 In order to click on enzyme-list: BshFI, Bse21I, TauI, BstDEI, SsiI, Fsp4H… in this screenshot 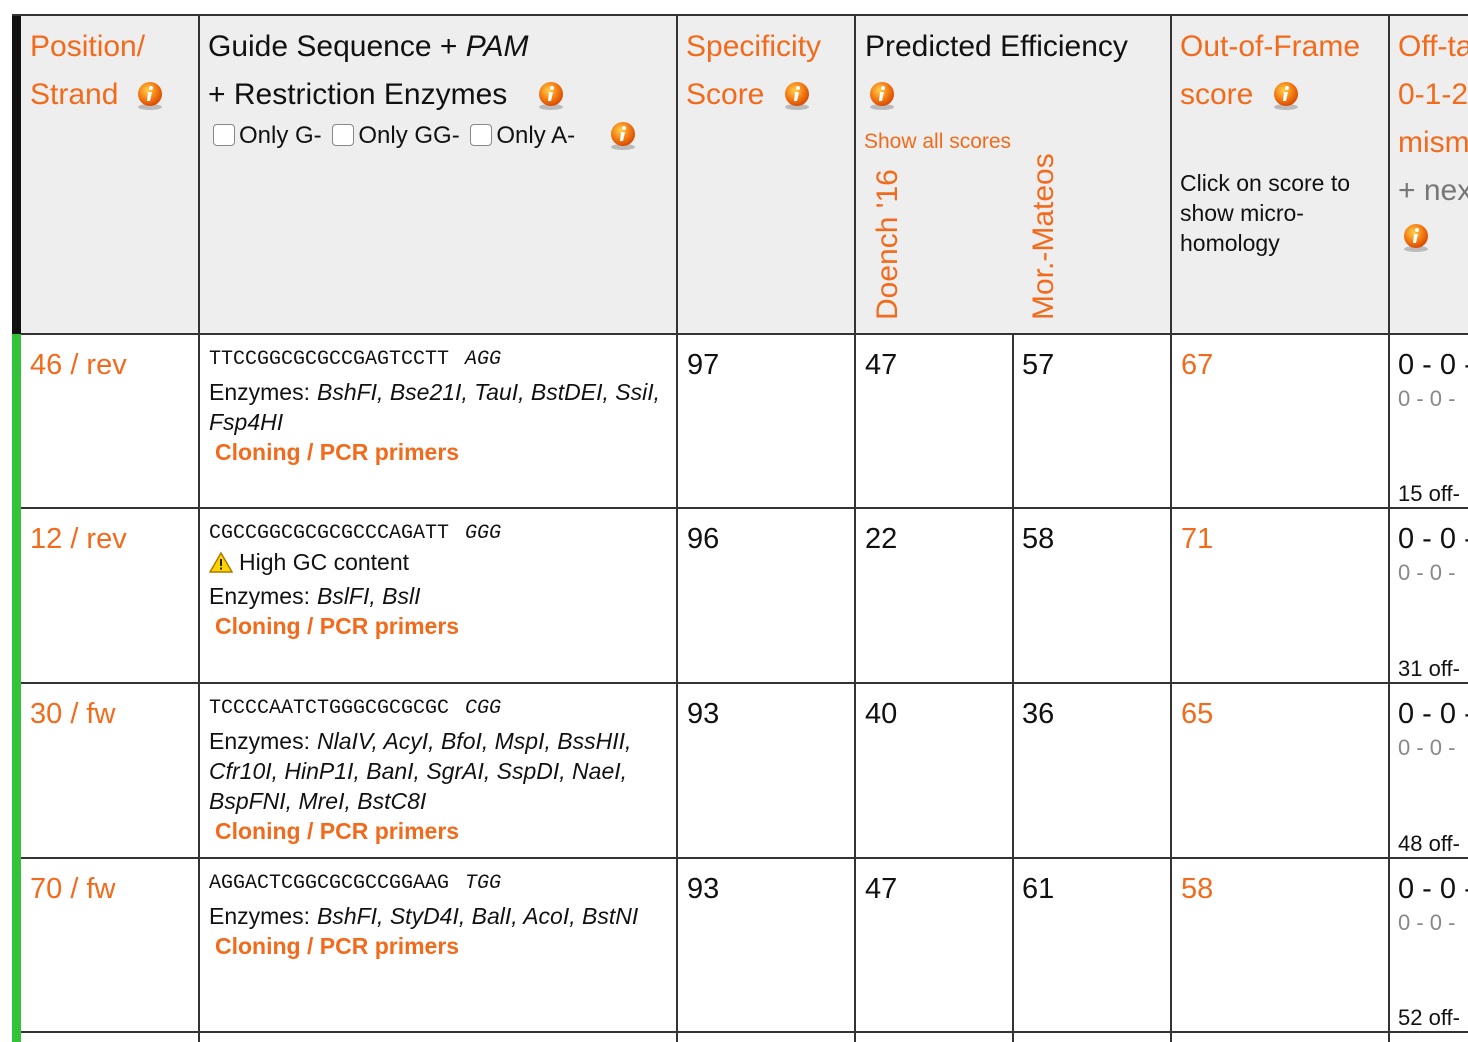, I will do `click(434, 407)`.